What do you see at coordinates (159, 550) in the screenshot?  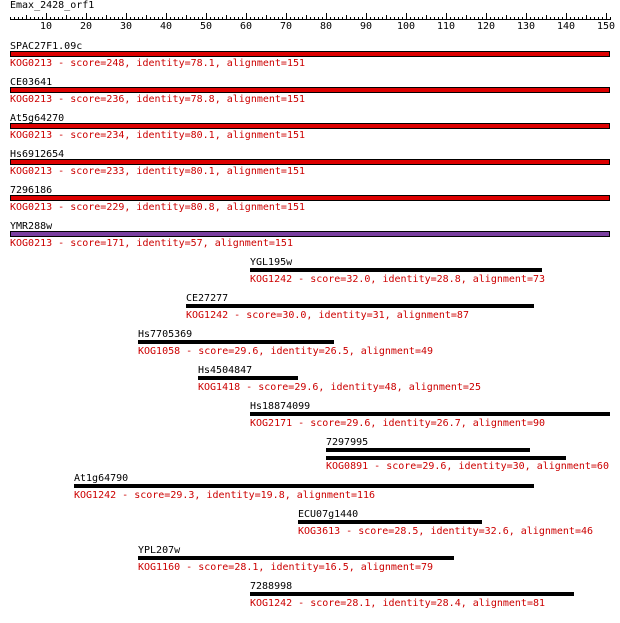 I see `hit-name: YPL207w` at bounding box center [159, 550].